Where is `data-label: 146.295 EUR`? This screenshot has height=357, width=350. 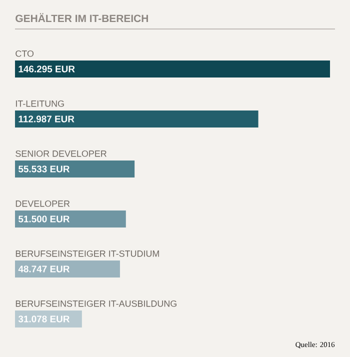
data-label: 146.295 EUR is located at coordinates (46, 69).